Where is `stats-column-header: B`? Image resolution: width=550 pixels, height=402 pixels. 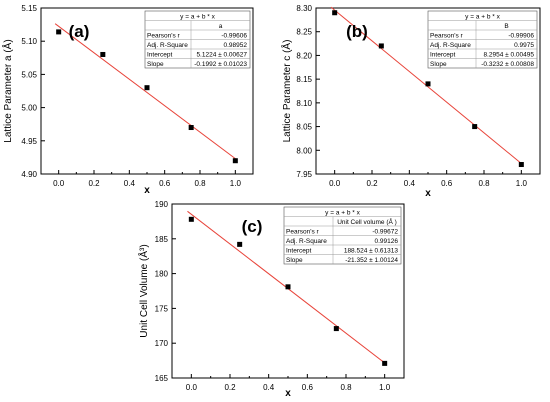 stats-column-header: B is located at coordinates (506, 26).